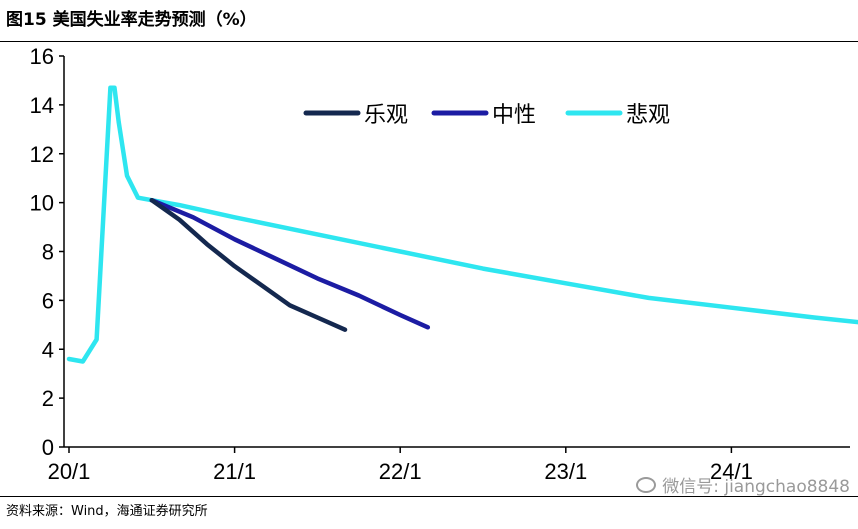 This screenshot has height=529, width=858. I want to click on x-tick-label: 24/1, so click(731, 471).